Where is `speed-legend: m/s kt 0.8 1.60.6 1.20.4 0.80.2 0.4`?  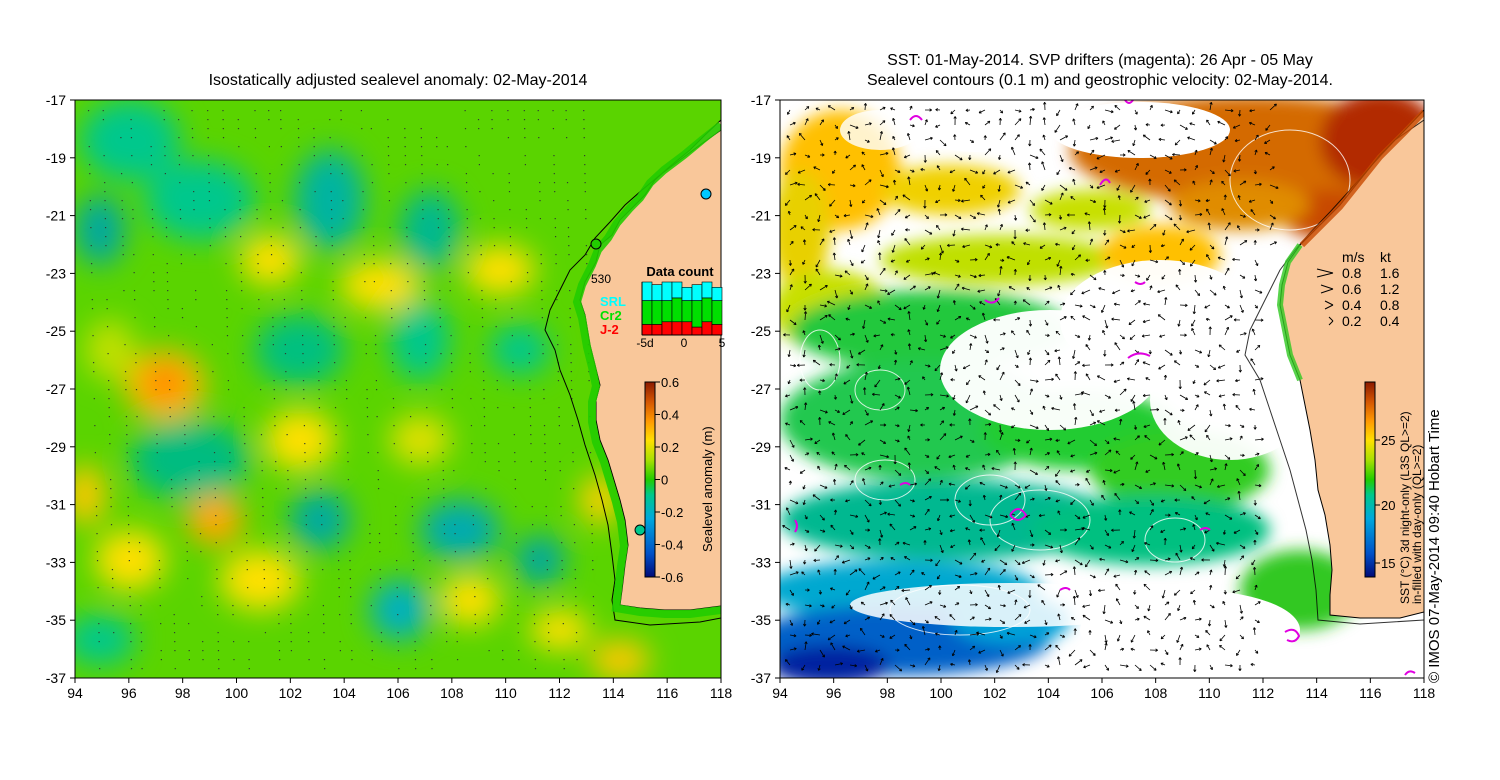 speed-legend: m/s kt 0.8 1.60.6 1.20.4 0.80.2 0.4 is located at coordinates (1358, 289).